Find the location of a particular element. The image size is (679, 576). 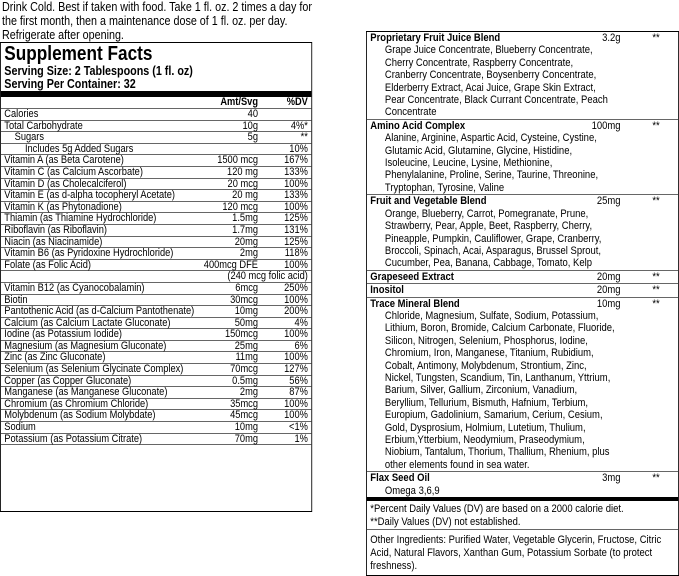

dv-header: %DV is located at coordinates (297, 102).